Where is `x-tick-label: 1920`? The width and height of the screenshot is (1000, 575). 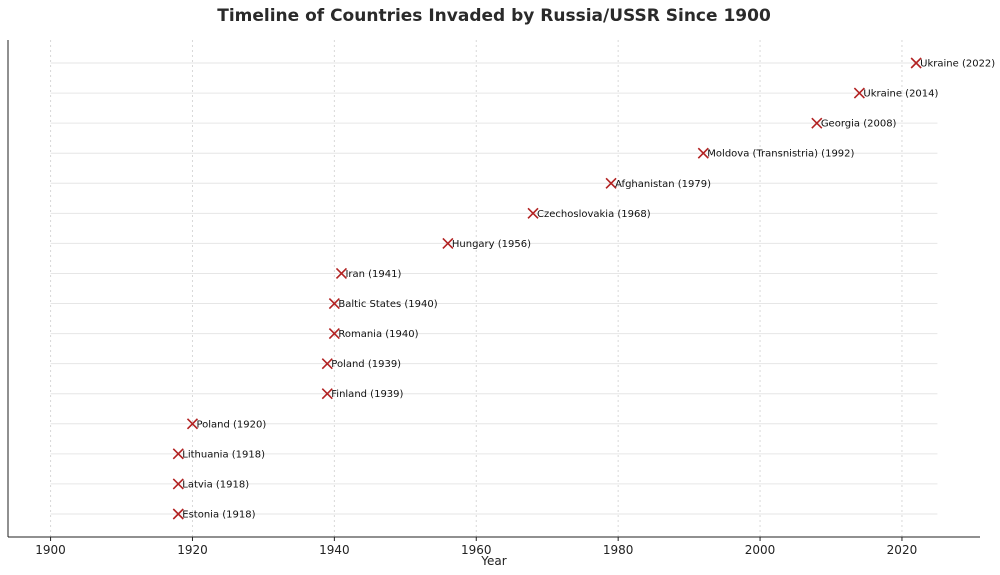 x-tick-label: 1920 is located at coordinates (192, 550).